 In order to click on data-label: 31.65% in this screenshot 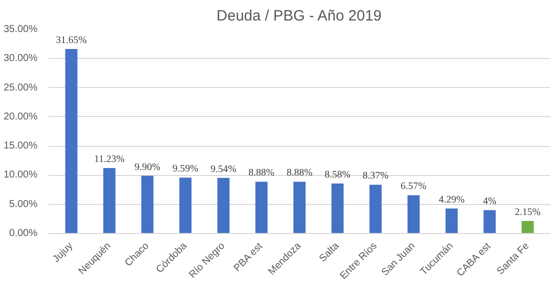, I will do `click(71, 40)`.